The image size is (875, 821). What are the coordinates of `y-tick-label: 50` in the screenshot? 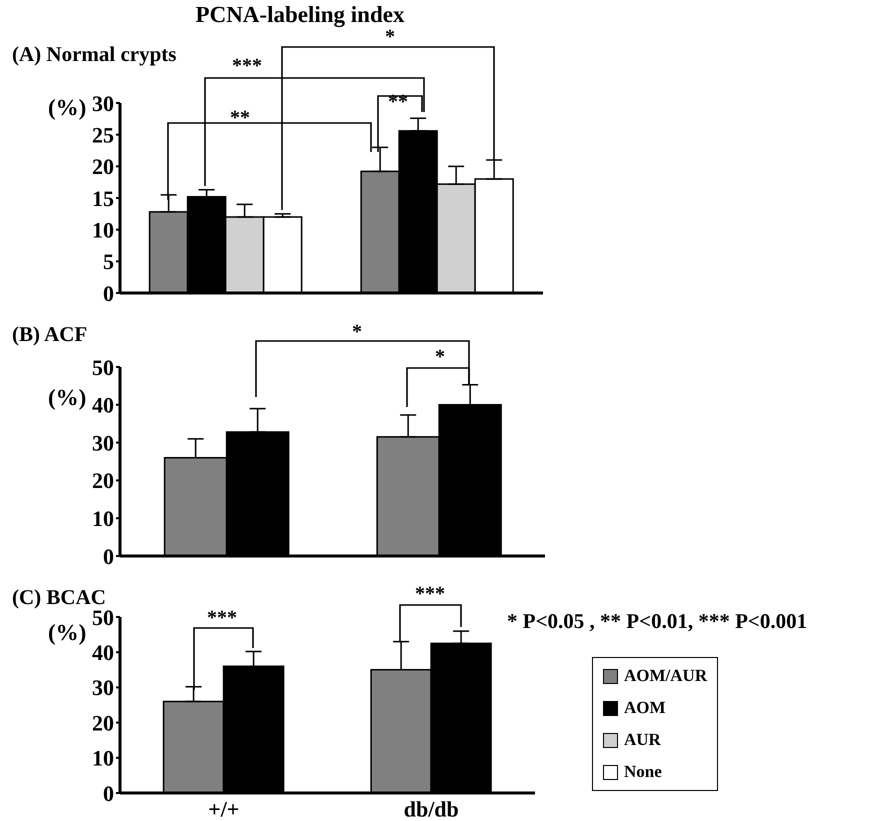 It's located at (103, 367).